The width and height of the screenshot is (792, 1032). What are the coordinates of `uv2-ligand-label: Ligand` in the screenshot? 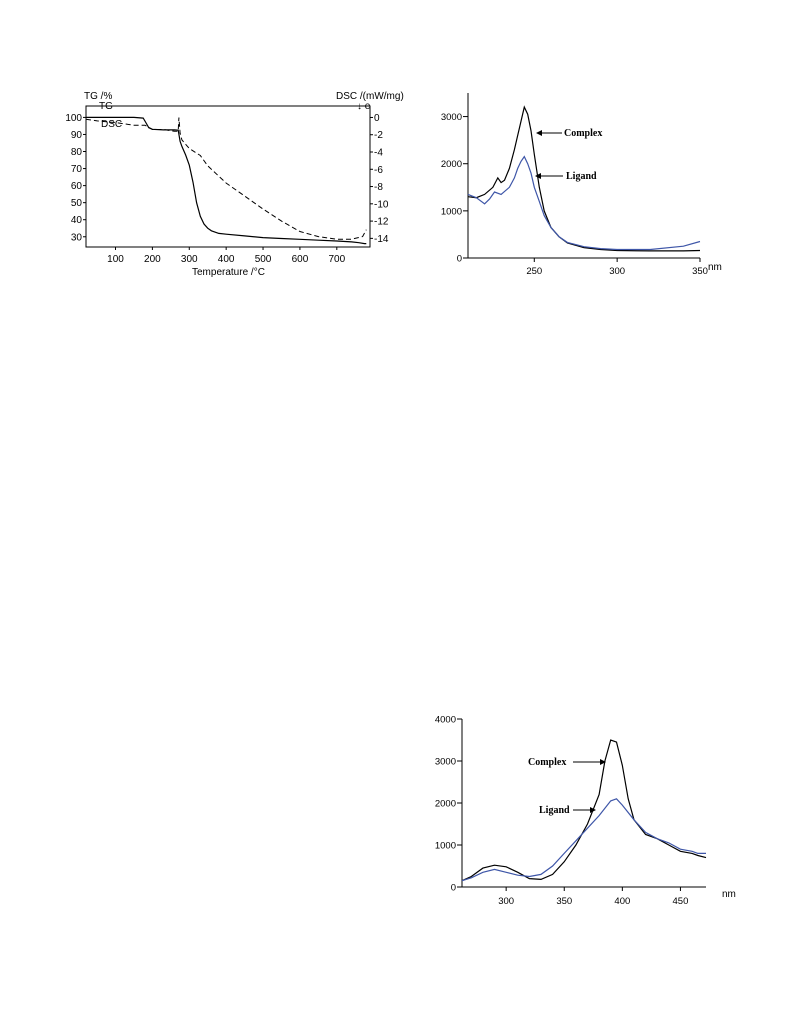 It's located at (554, 810).